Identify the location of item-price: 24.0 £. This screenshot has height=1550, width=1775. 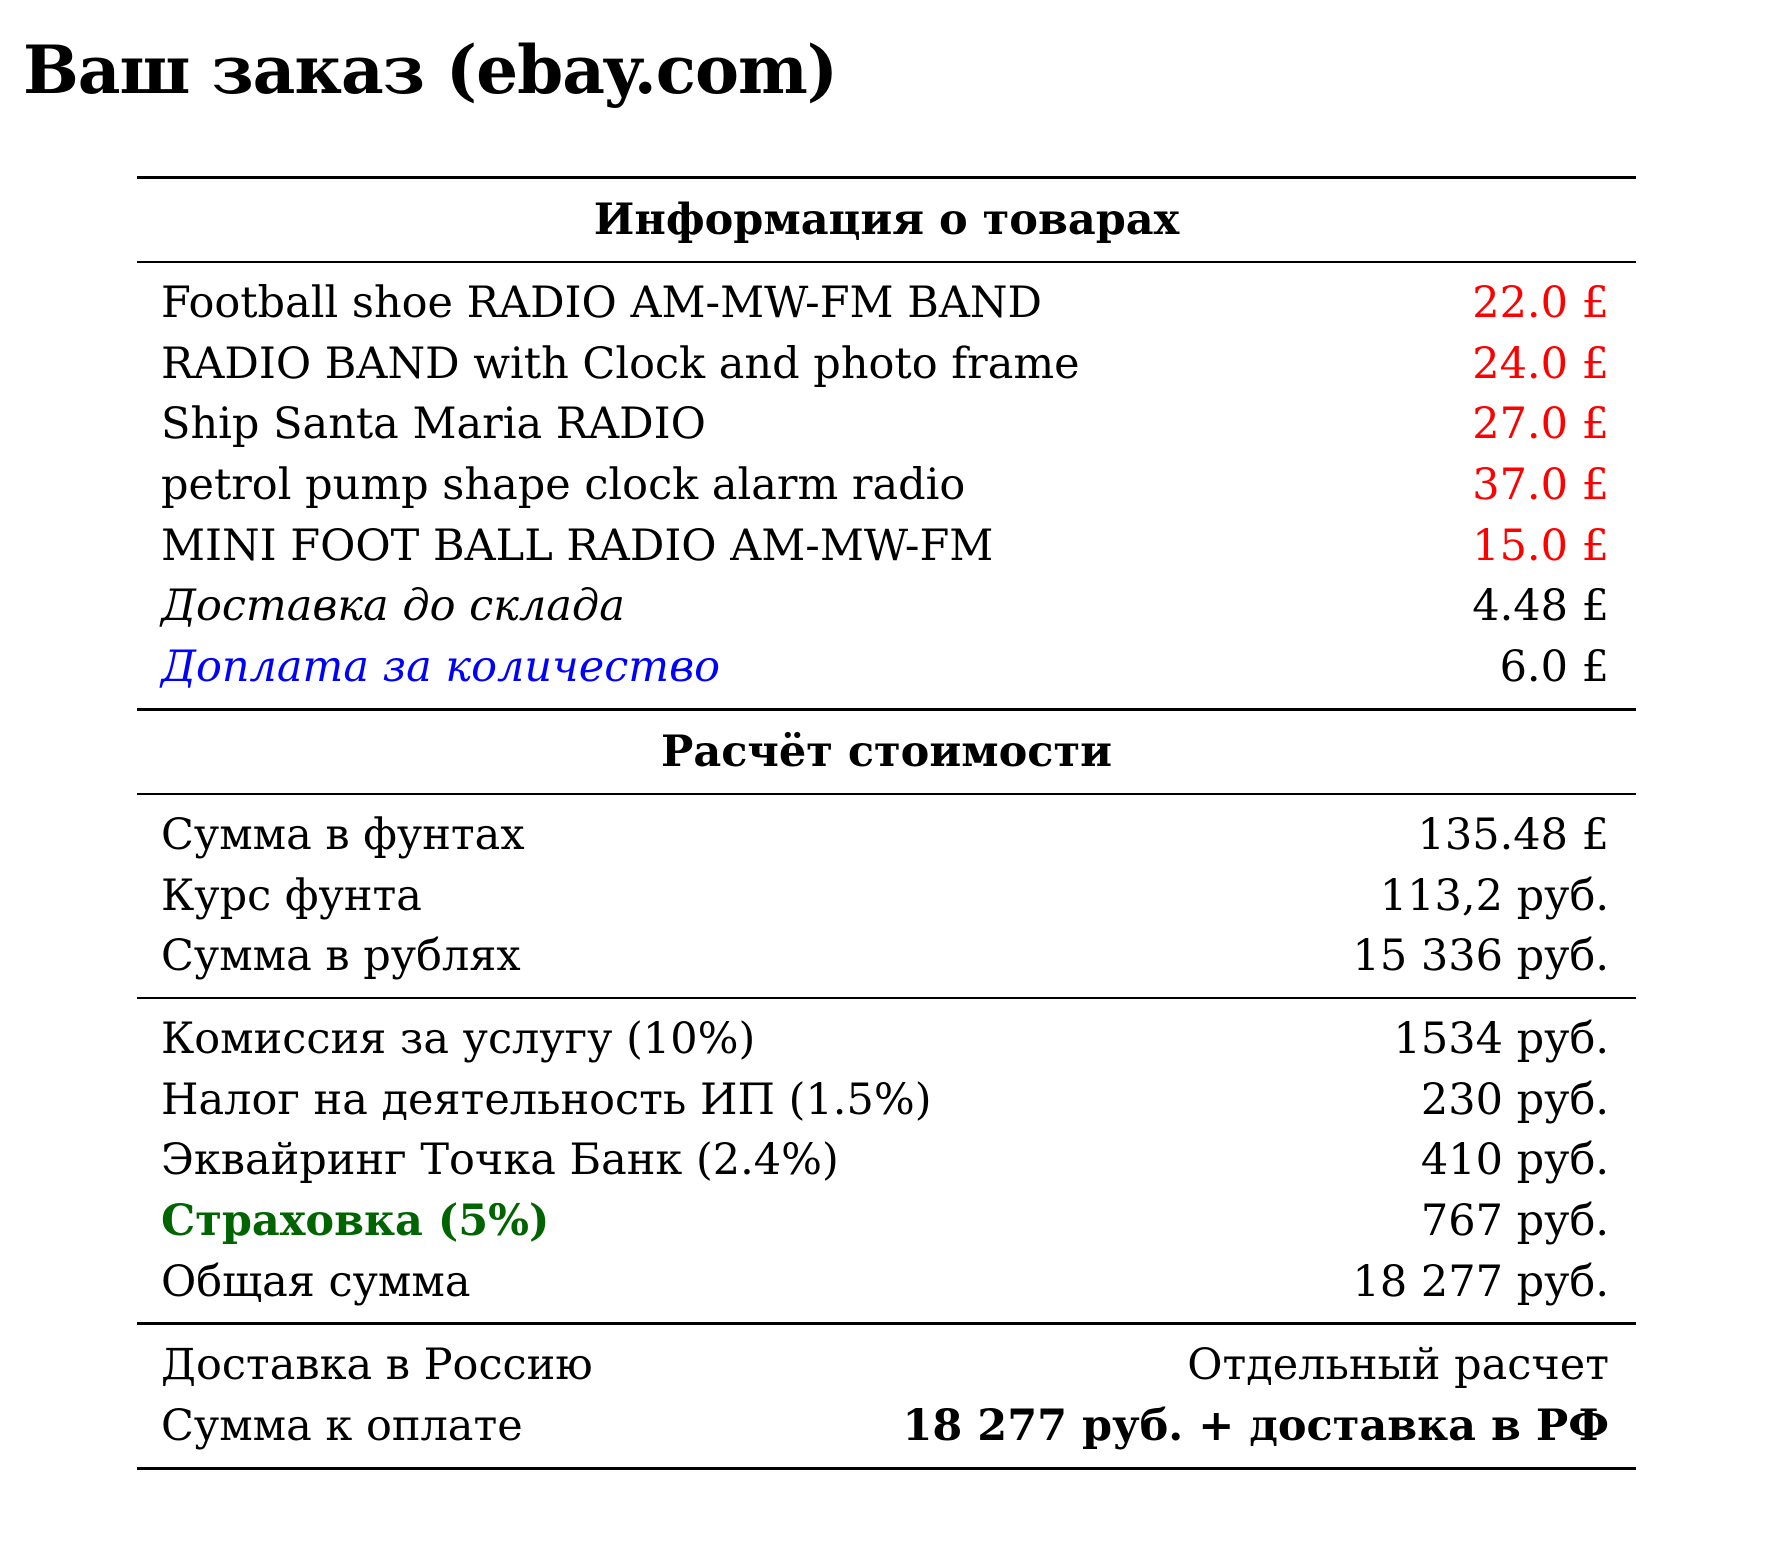
(1540, 363).